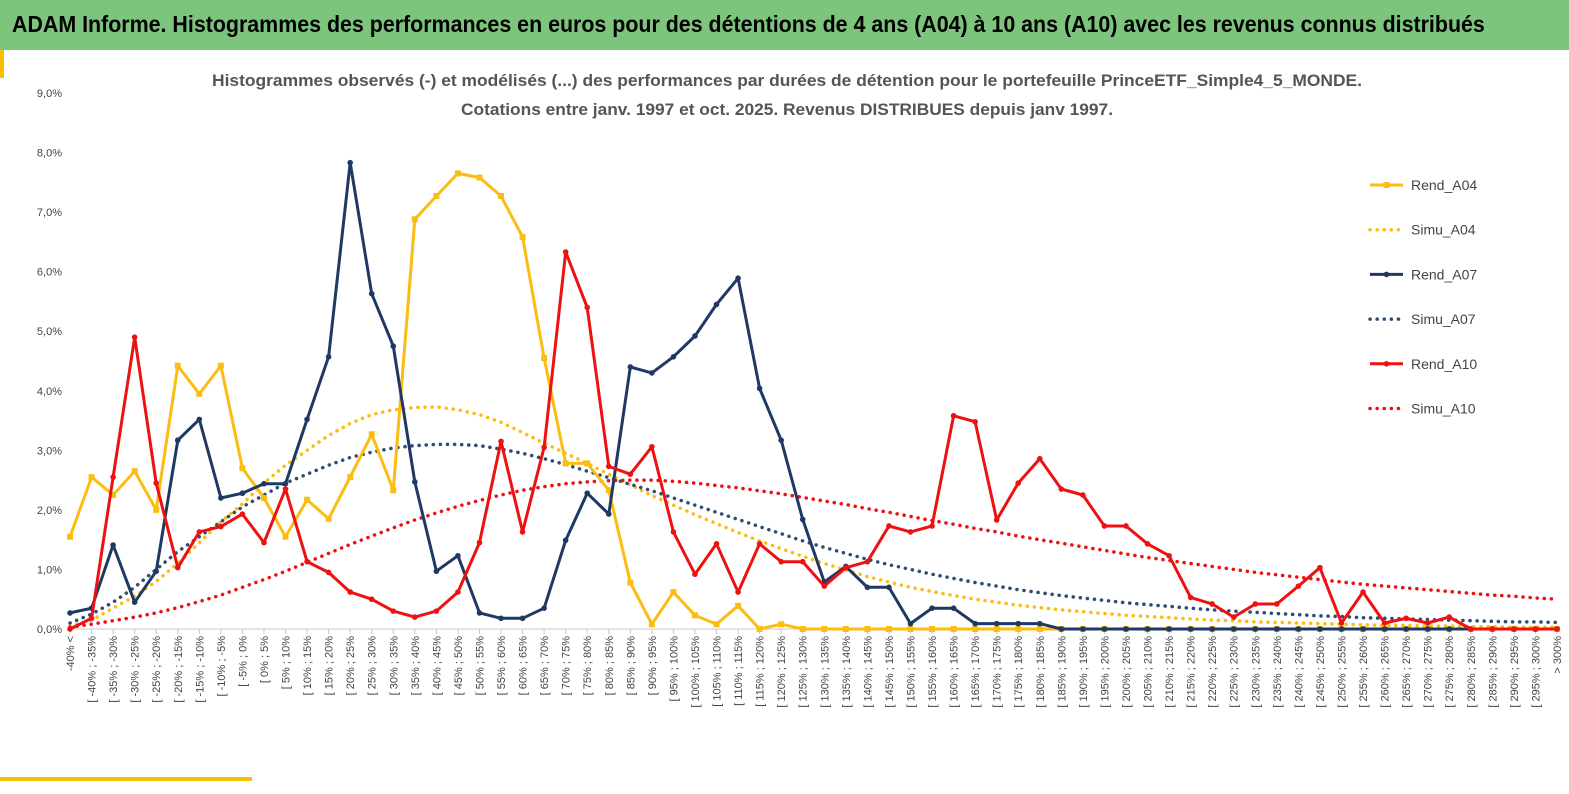  Describe the element at coordinates (782, 672) in the screenshot. I see `x-tick-label: [ 120% ; 125%` at that location.